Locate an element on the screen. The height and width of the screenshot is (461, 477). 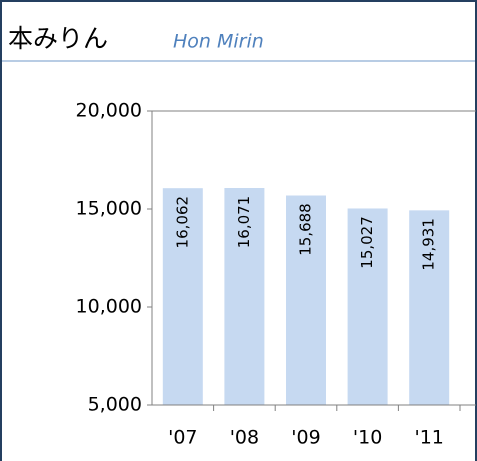
value-label: 15,688 is located at coordinates (306, 229).